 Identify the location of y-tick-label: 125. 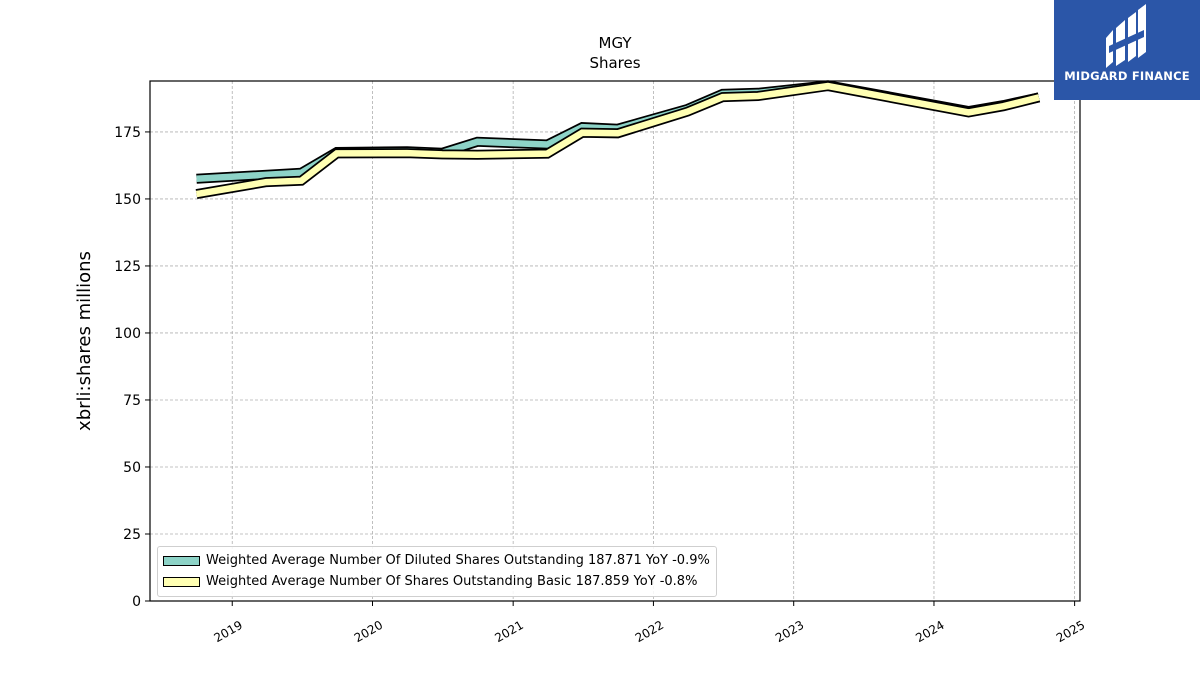
(127, 267).